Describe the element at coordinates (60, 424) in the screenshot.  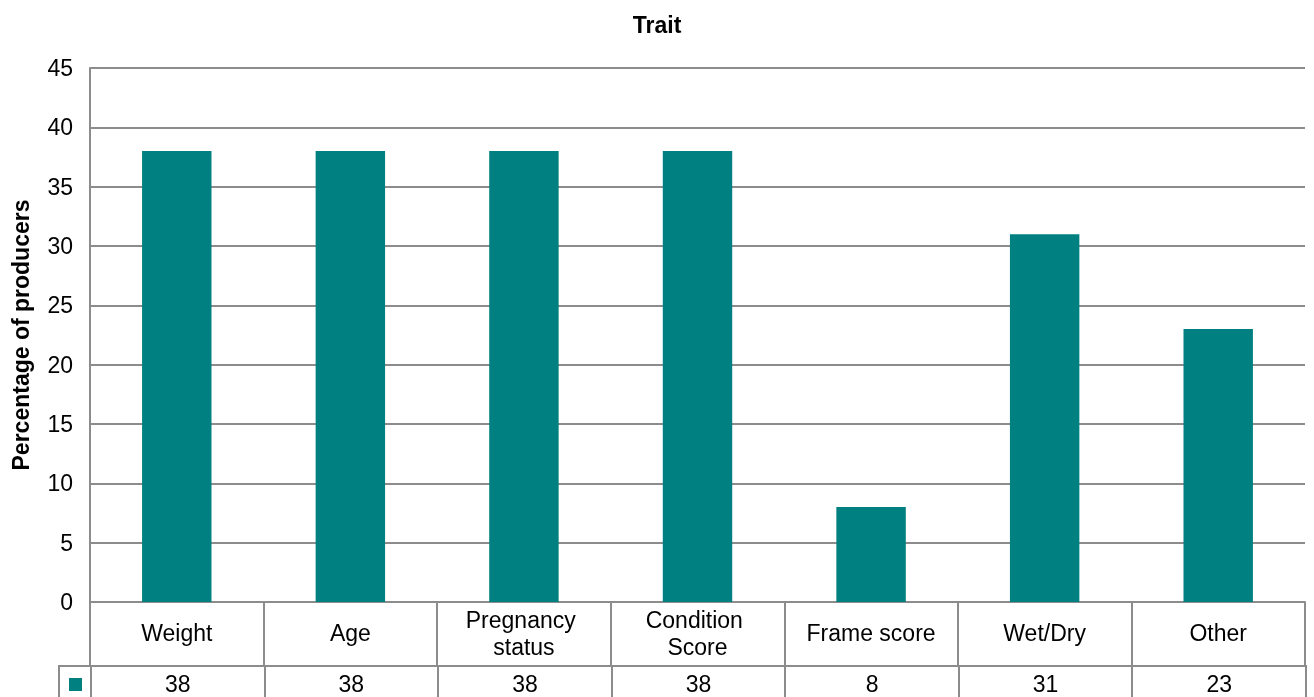
I see `y-tick-label: 15` at that location.